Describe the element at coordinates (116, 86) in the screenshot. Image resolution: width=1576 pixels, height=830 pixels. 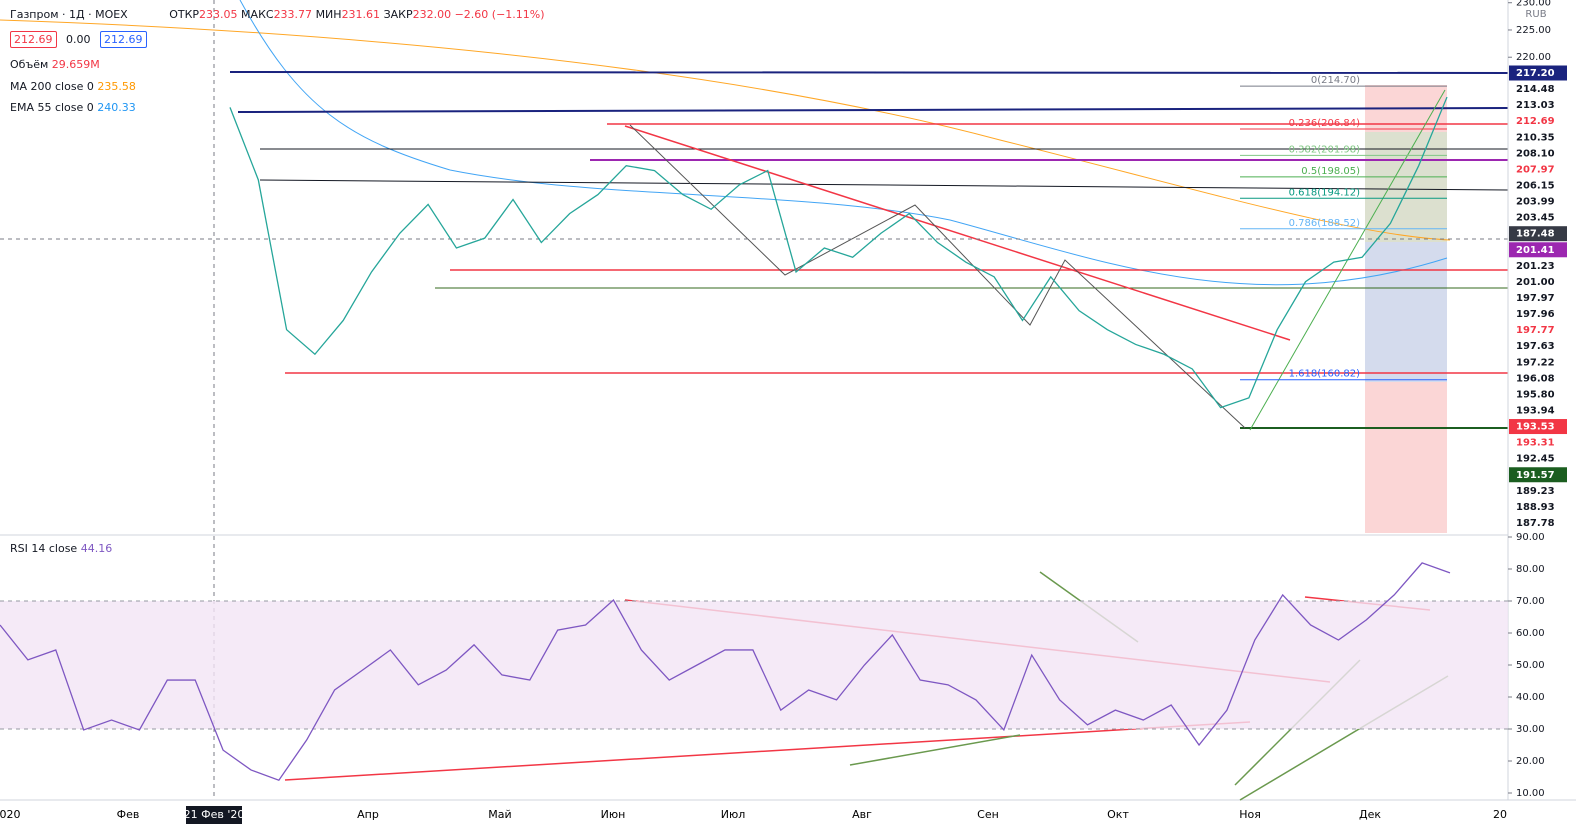
I see `value: 235.58` at that location.